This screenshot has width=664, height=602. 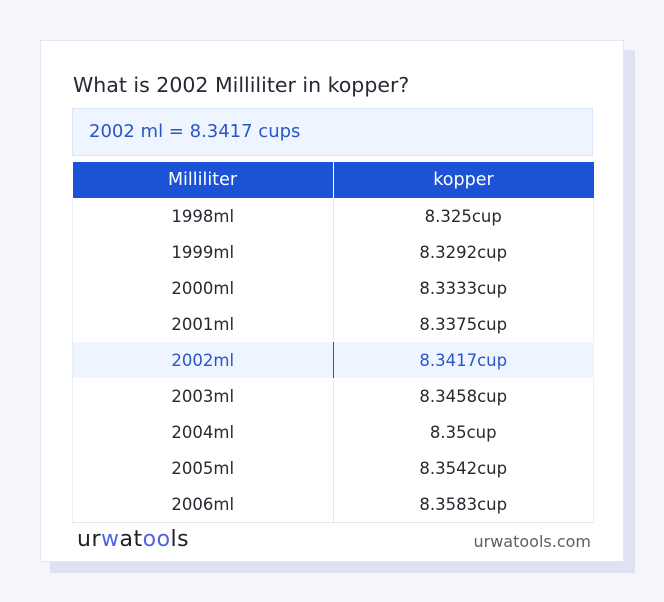 What do you see at coordinates (463, 468) in the screenshot?
I see `kopper-cell: 8.3542cup` at bounding box center [463, 468].